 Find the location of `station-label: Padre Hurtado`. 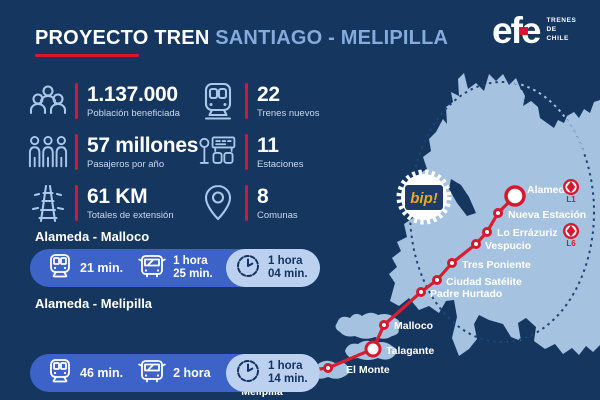

station-label: Padre Hurtado is located at coordinates (466, 294).